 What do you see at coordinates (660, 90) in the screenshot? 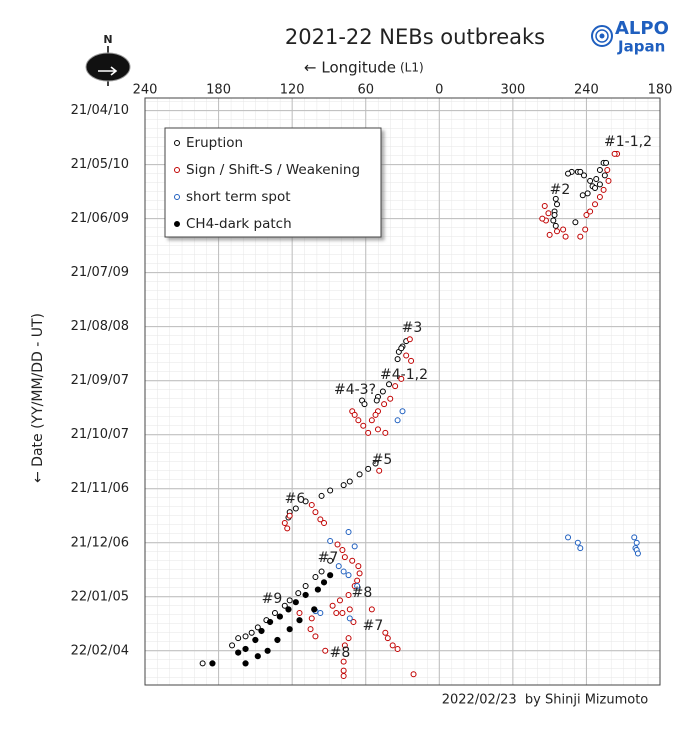
I see `x-tick-label: 180` at bounding box center [660, 90].